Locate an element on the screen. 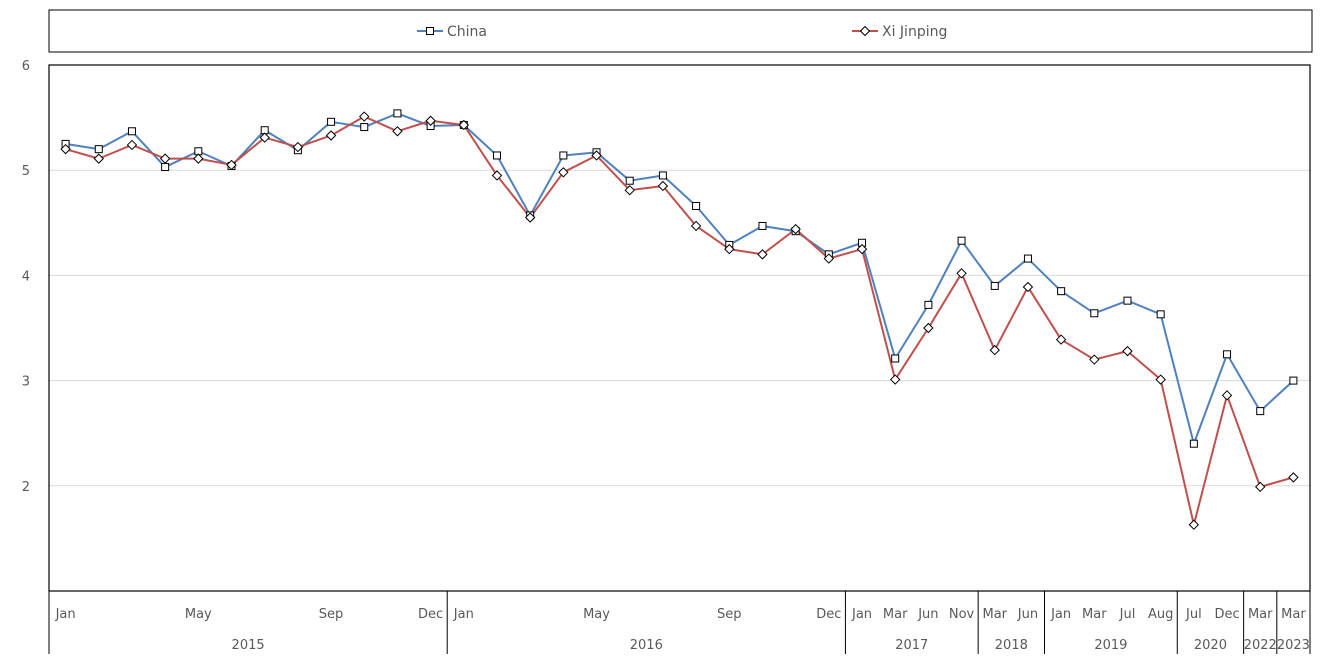 This screenshot has height=672, width=1328. year-label: 2017 is located at coordinates (911, 645).